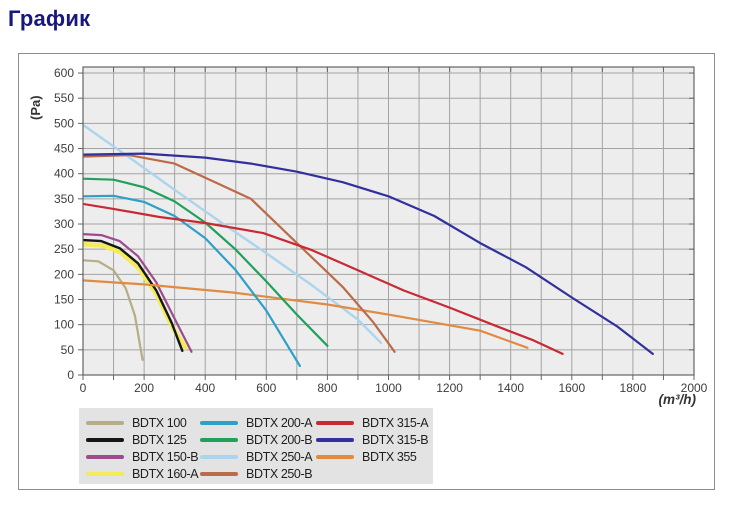 The image size is (735, 508). Describe the element at coordinates (279, 422) in the screenshot. I see `legend-label: BDTX 200-A` at that location.